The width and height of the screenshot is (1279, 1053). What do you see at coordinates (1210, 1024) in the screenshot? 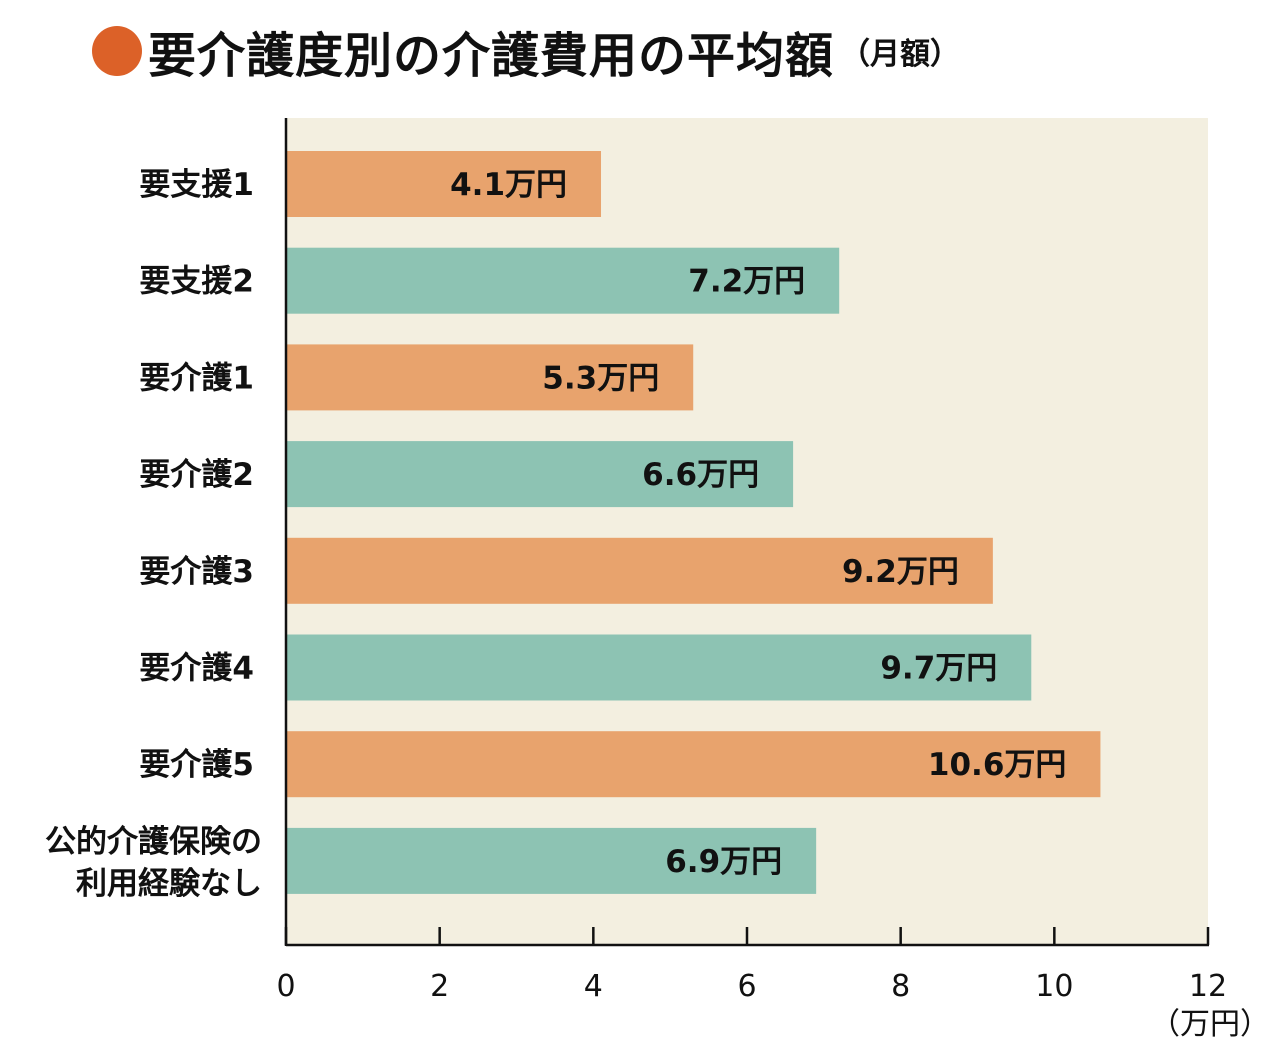
I see `x-axis-unit: （万円）` at bounding box center [1210, 1024].